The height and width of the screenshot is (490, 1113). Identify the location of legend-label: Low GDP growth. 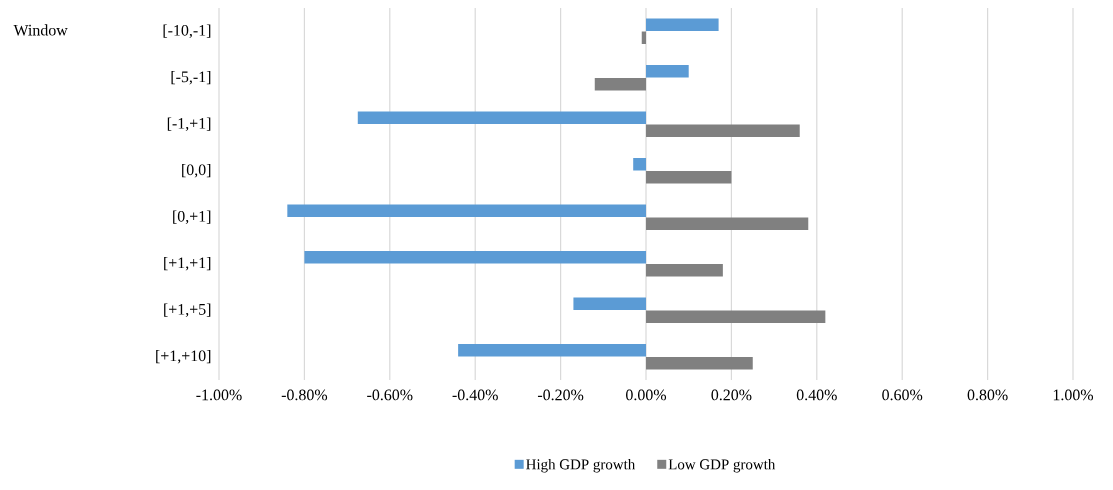
(722, 465).